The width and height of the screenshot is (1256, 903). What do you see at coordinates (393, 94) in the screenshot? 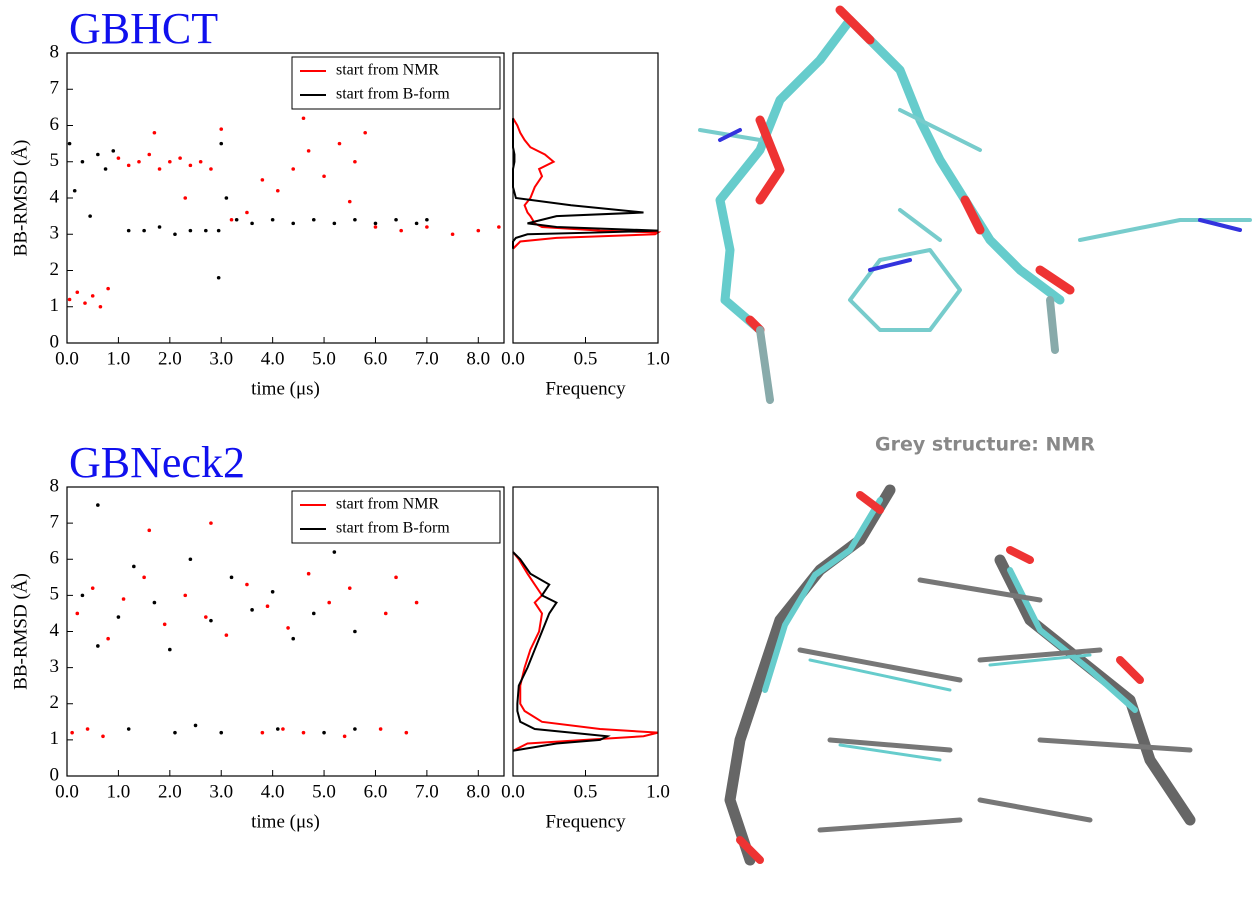
I see `legend-label: start from B-form` at bounding box center [393, 94].